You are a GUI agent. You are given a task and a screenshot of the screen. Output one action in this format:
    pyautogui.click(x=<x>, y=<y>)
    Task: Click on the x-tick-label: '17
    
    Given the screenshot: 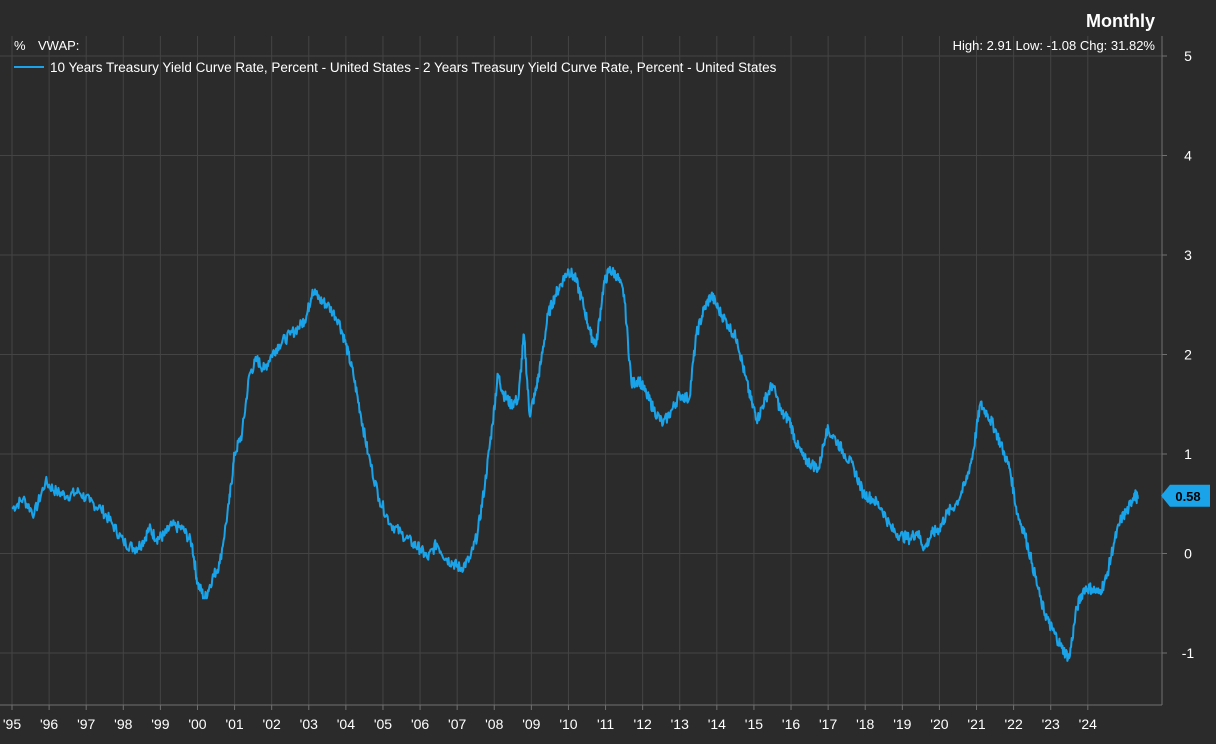 What is the action you would take?
    pyautogui.click(x=828, y=724)
    